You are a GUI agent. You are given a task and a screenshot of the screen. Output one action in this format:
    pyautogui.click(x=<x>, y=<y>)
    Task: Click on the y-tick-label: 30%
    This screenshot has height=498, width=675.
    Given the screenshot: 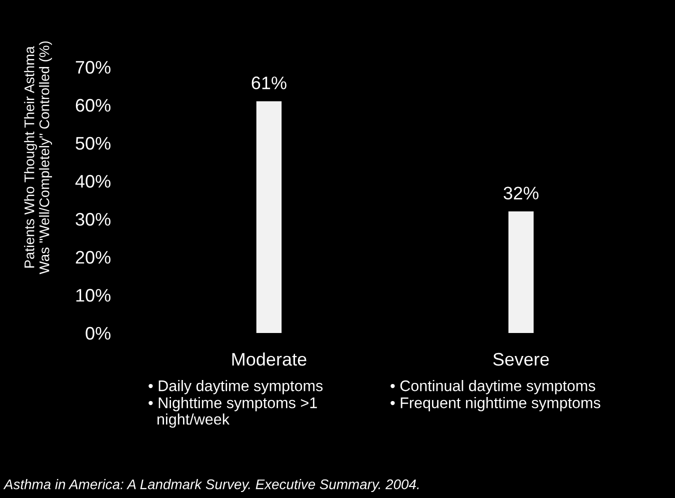 What is the action you would take?
    pyautogui.click(x=93, y=219)
    